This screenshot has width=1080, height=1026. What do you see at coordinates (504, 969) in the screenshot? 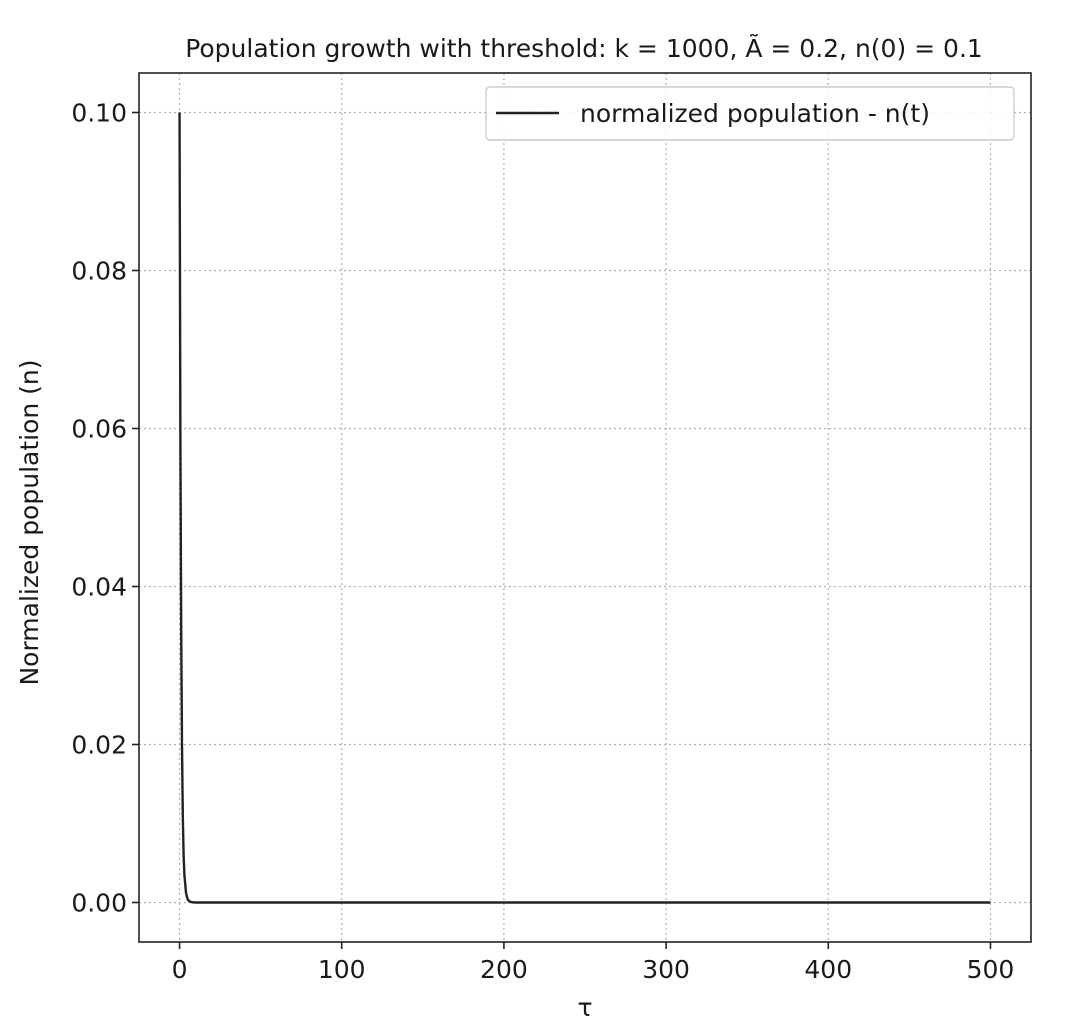
I see `x-tick-label: 200` at bounding box center [504, 969].